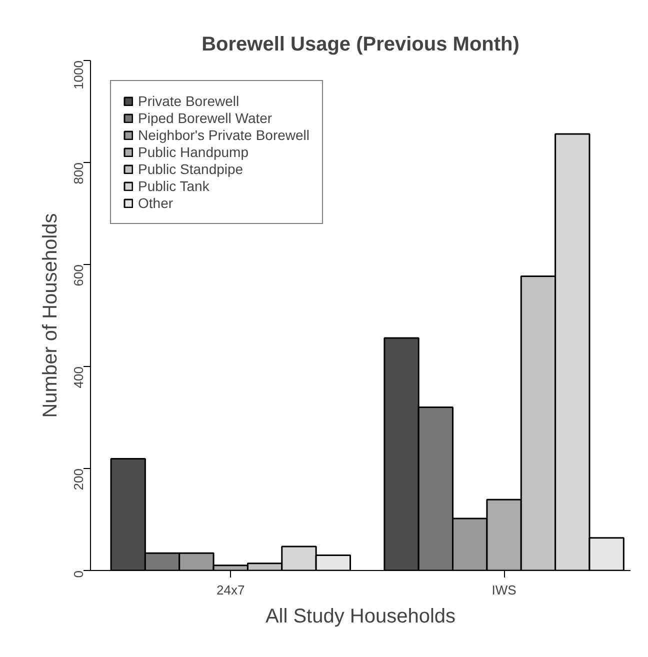  I want to click on legend-label: Piped Borewell Water, so click(205, 118).